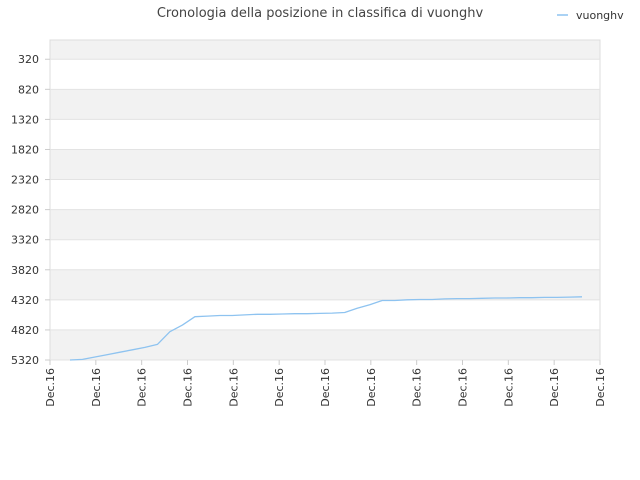  I want to click on series-layer, so click(326, 328).